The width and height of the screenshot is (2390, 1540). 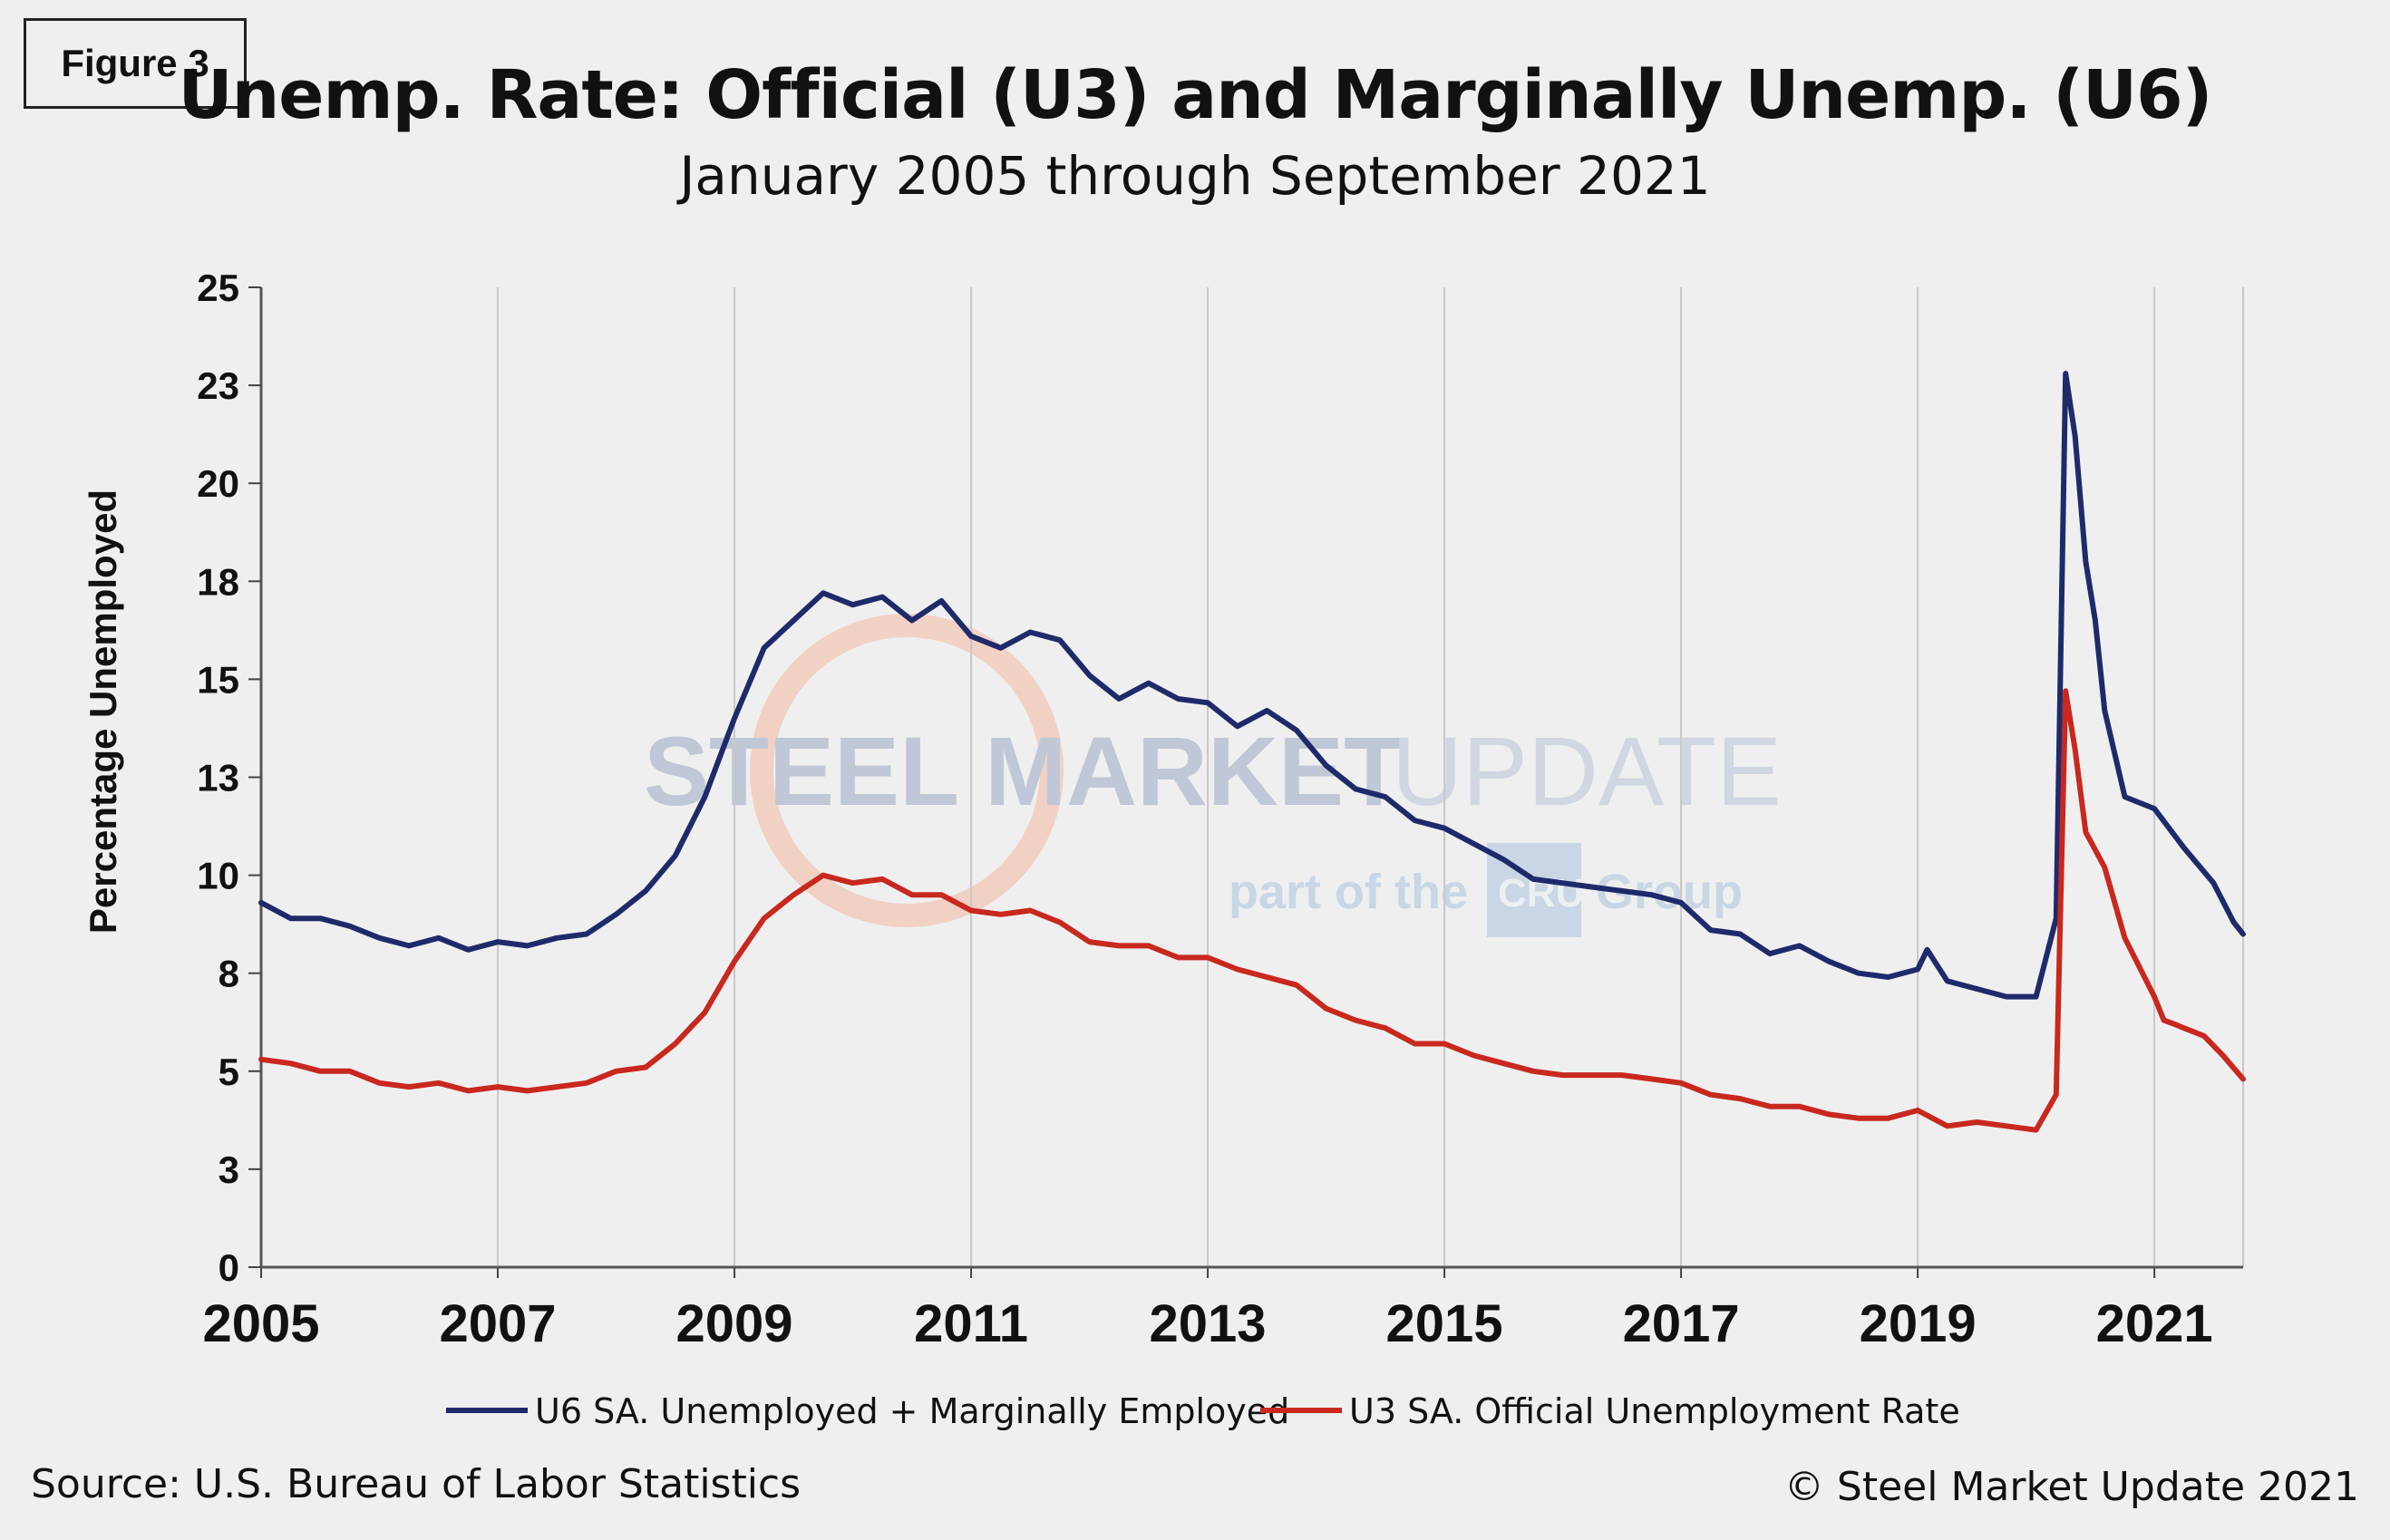 I want to click on y-tick-label-3: 8, so click(x=229, y=974).